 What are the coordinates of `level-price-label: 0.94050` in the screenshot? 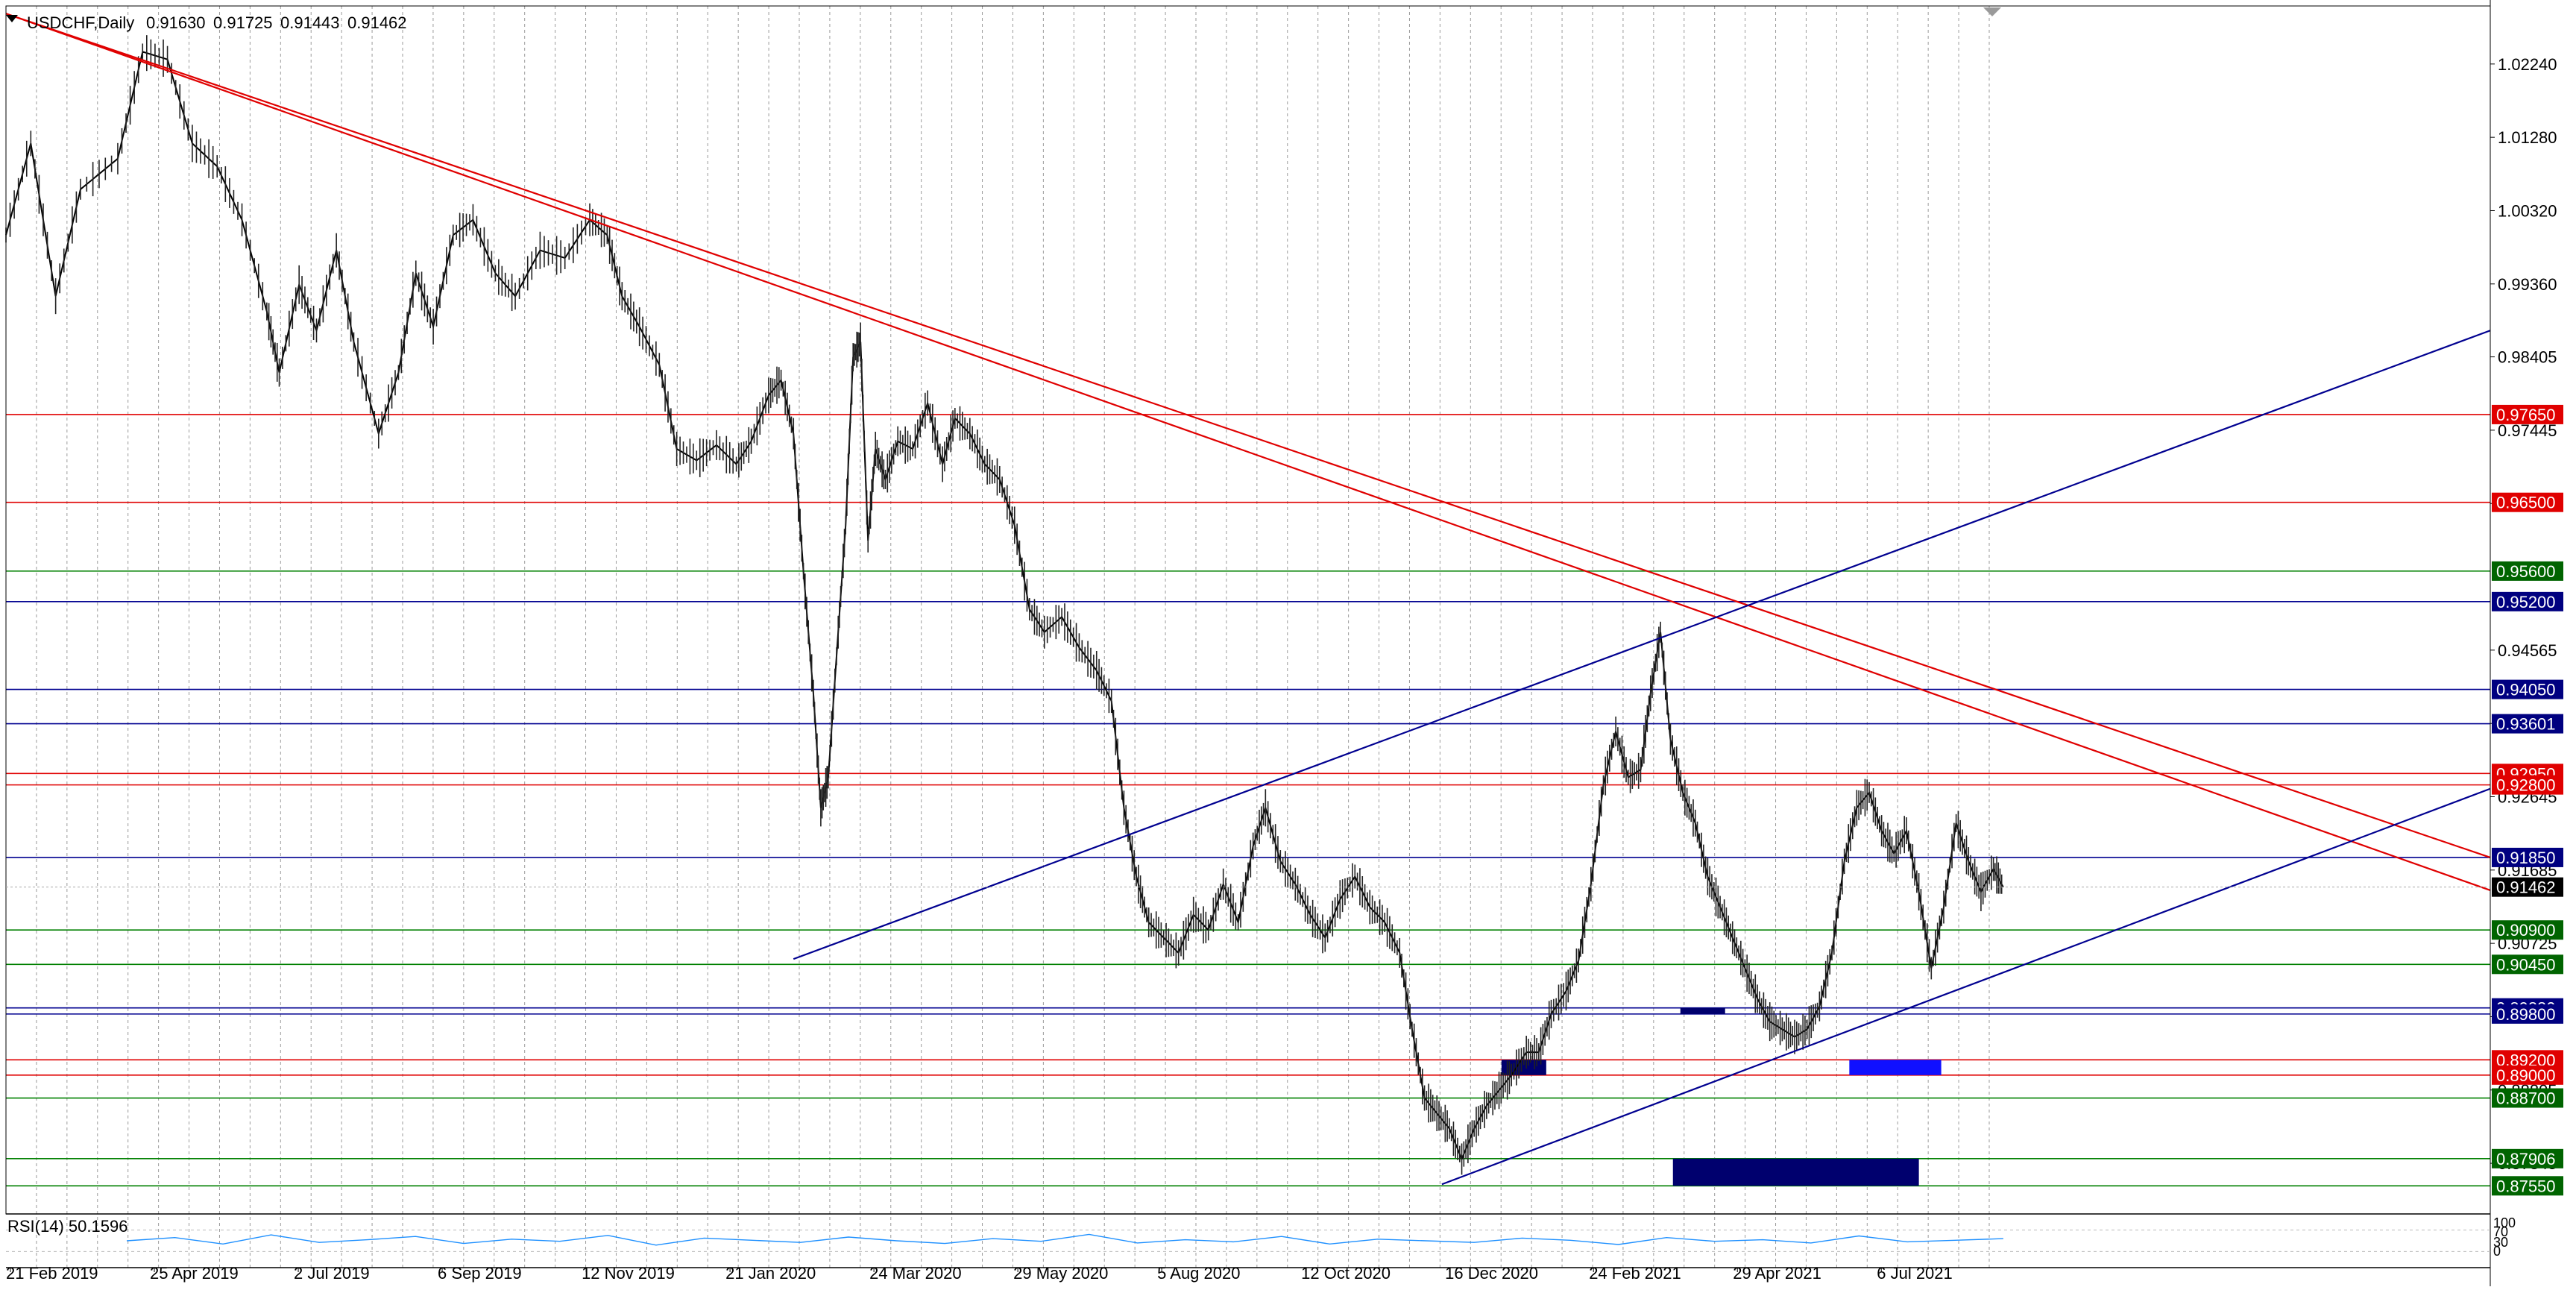 It's located at (2526, 690).